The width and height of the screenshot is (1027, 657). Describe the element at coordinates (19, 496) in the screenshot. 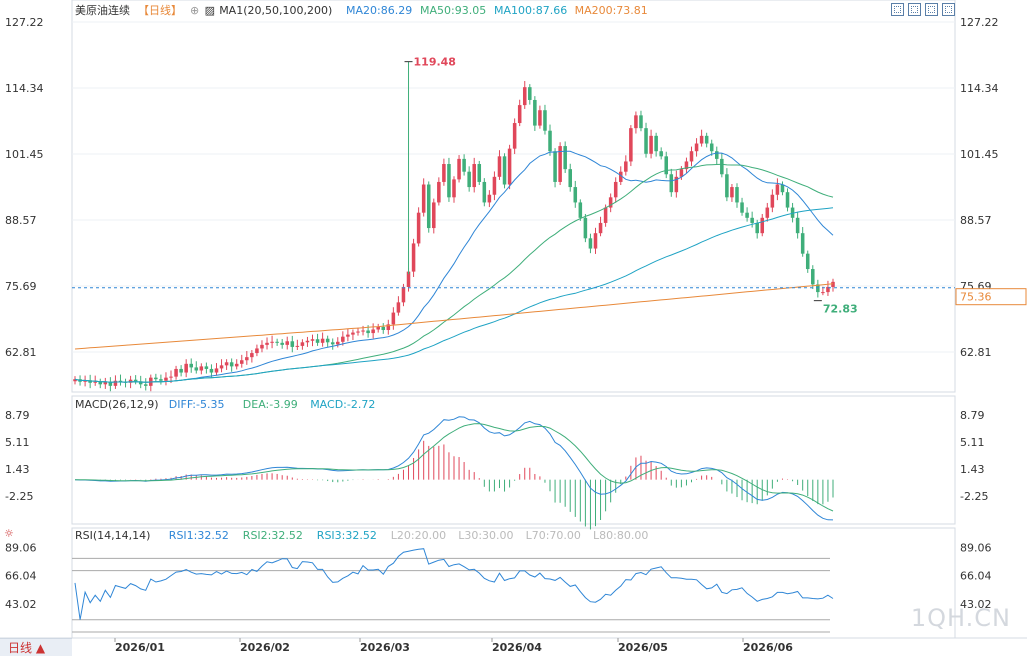

I see `macd-tick-label-left: -2.25` at that location.